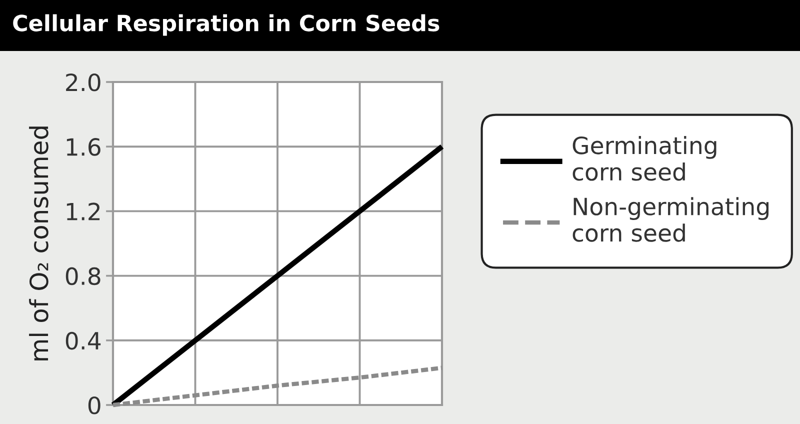 Image resolution: width=800 pixels, height=424 pixels. Describe the element at coordinates (83, 82) in the screenshot. I see `y-tick-label: 2.0` at that location.